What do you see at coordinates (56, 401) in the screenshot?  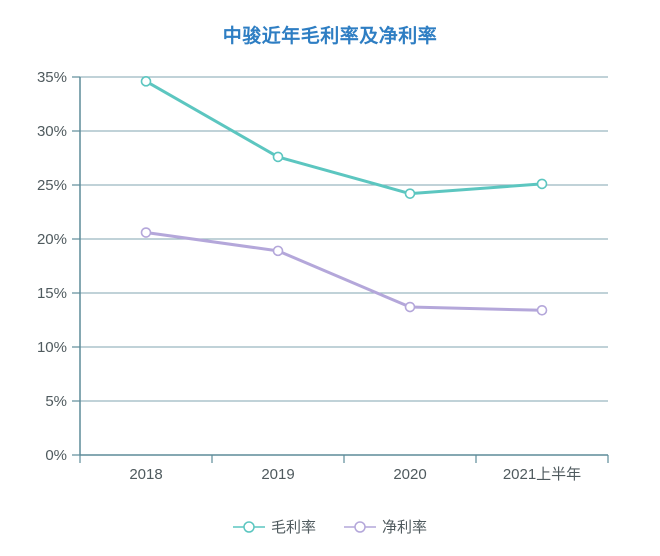 I see `y-tick-label: 5%` at bounding box center [56, 401].